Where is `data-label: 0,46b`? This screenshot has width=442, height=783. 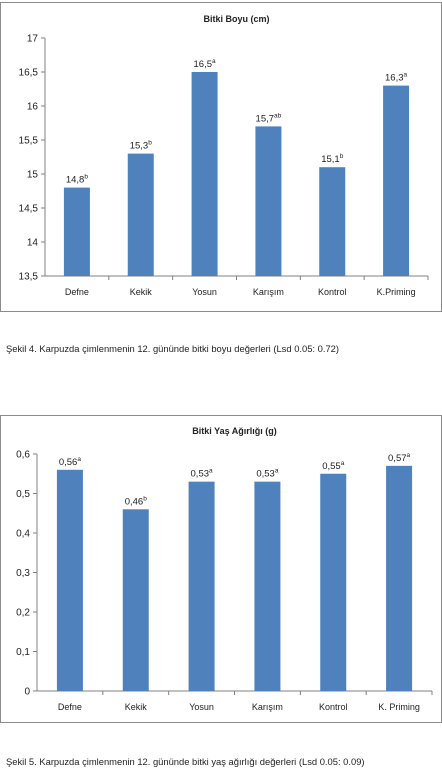 data-label: 0,46b is located at coordinates (136, 501).